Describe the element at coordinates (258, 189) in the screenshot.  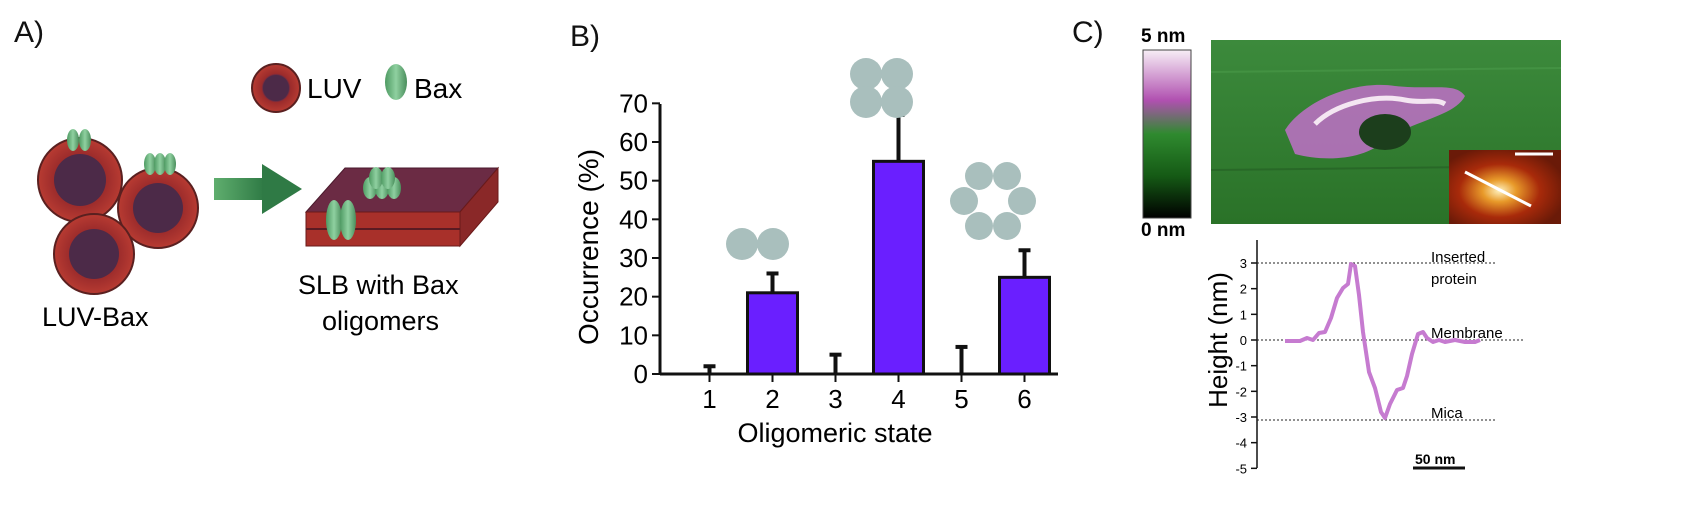
I see `arrow-icon` at that location.